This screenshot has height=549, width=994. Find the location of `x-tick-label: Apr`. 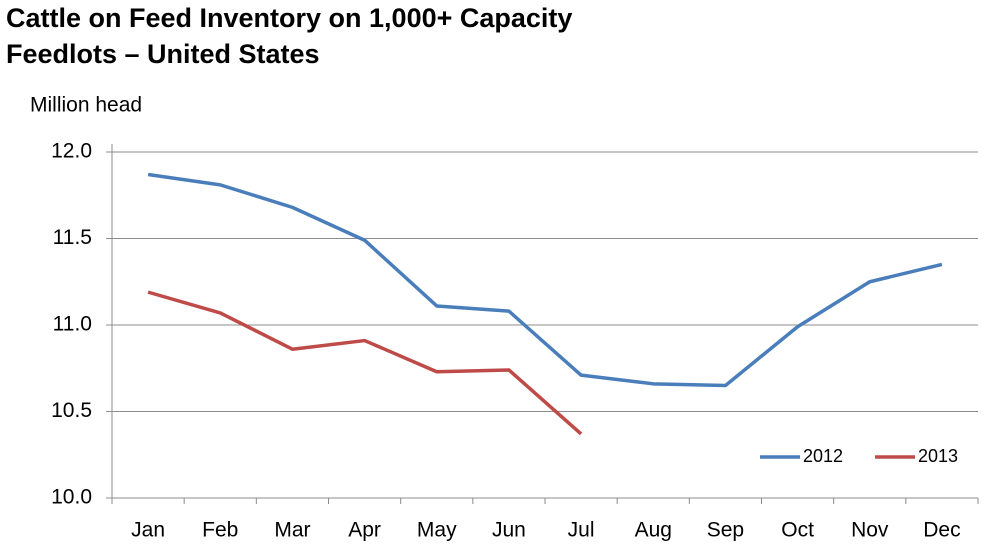

x-tick-label: Apr is located at coordinates (364, 530).